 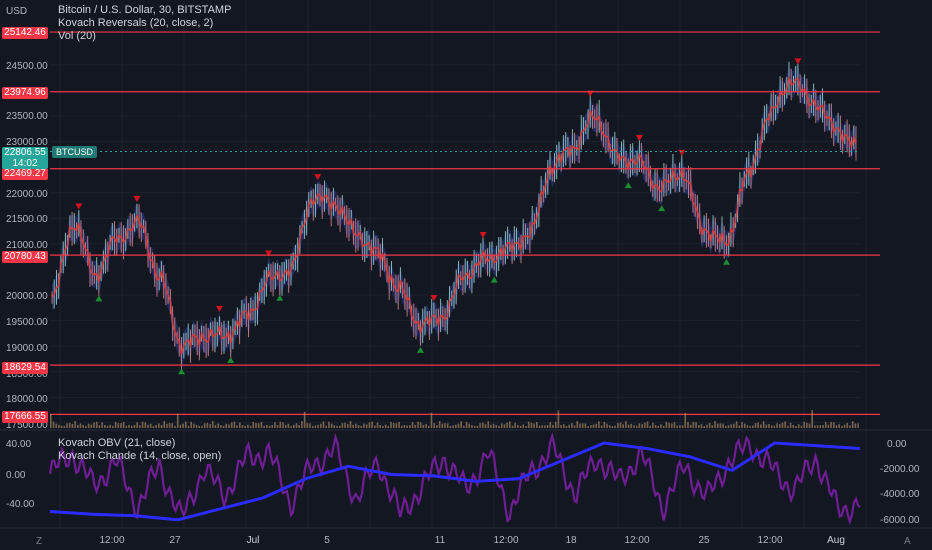 I want to click on legend-volume: Vol (20), so click(x=77, y=36).